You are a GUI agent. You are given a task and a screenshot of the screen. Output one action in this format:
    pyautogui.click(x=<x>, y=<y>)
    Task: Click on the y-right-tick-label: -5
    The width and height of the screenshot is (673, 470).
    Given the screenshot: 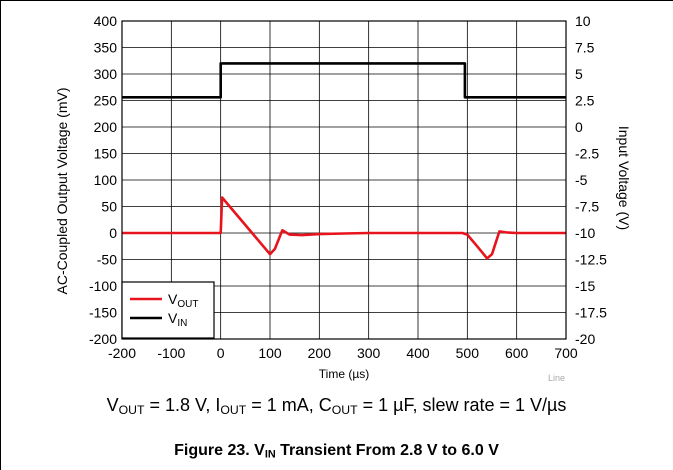 What is the action you would take?
    pyautogui.click(x=581, y=180)
    